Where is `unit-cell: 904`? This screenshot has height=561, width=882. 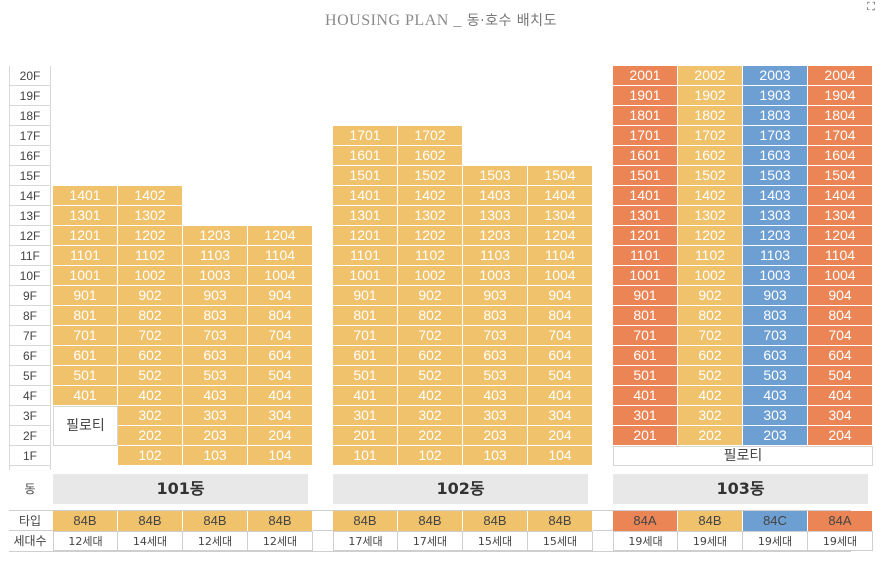
unit-cell: 904 is located at coordinates (280, 296).